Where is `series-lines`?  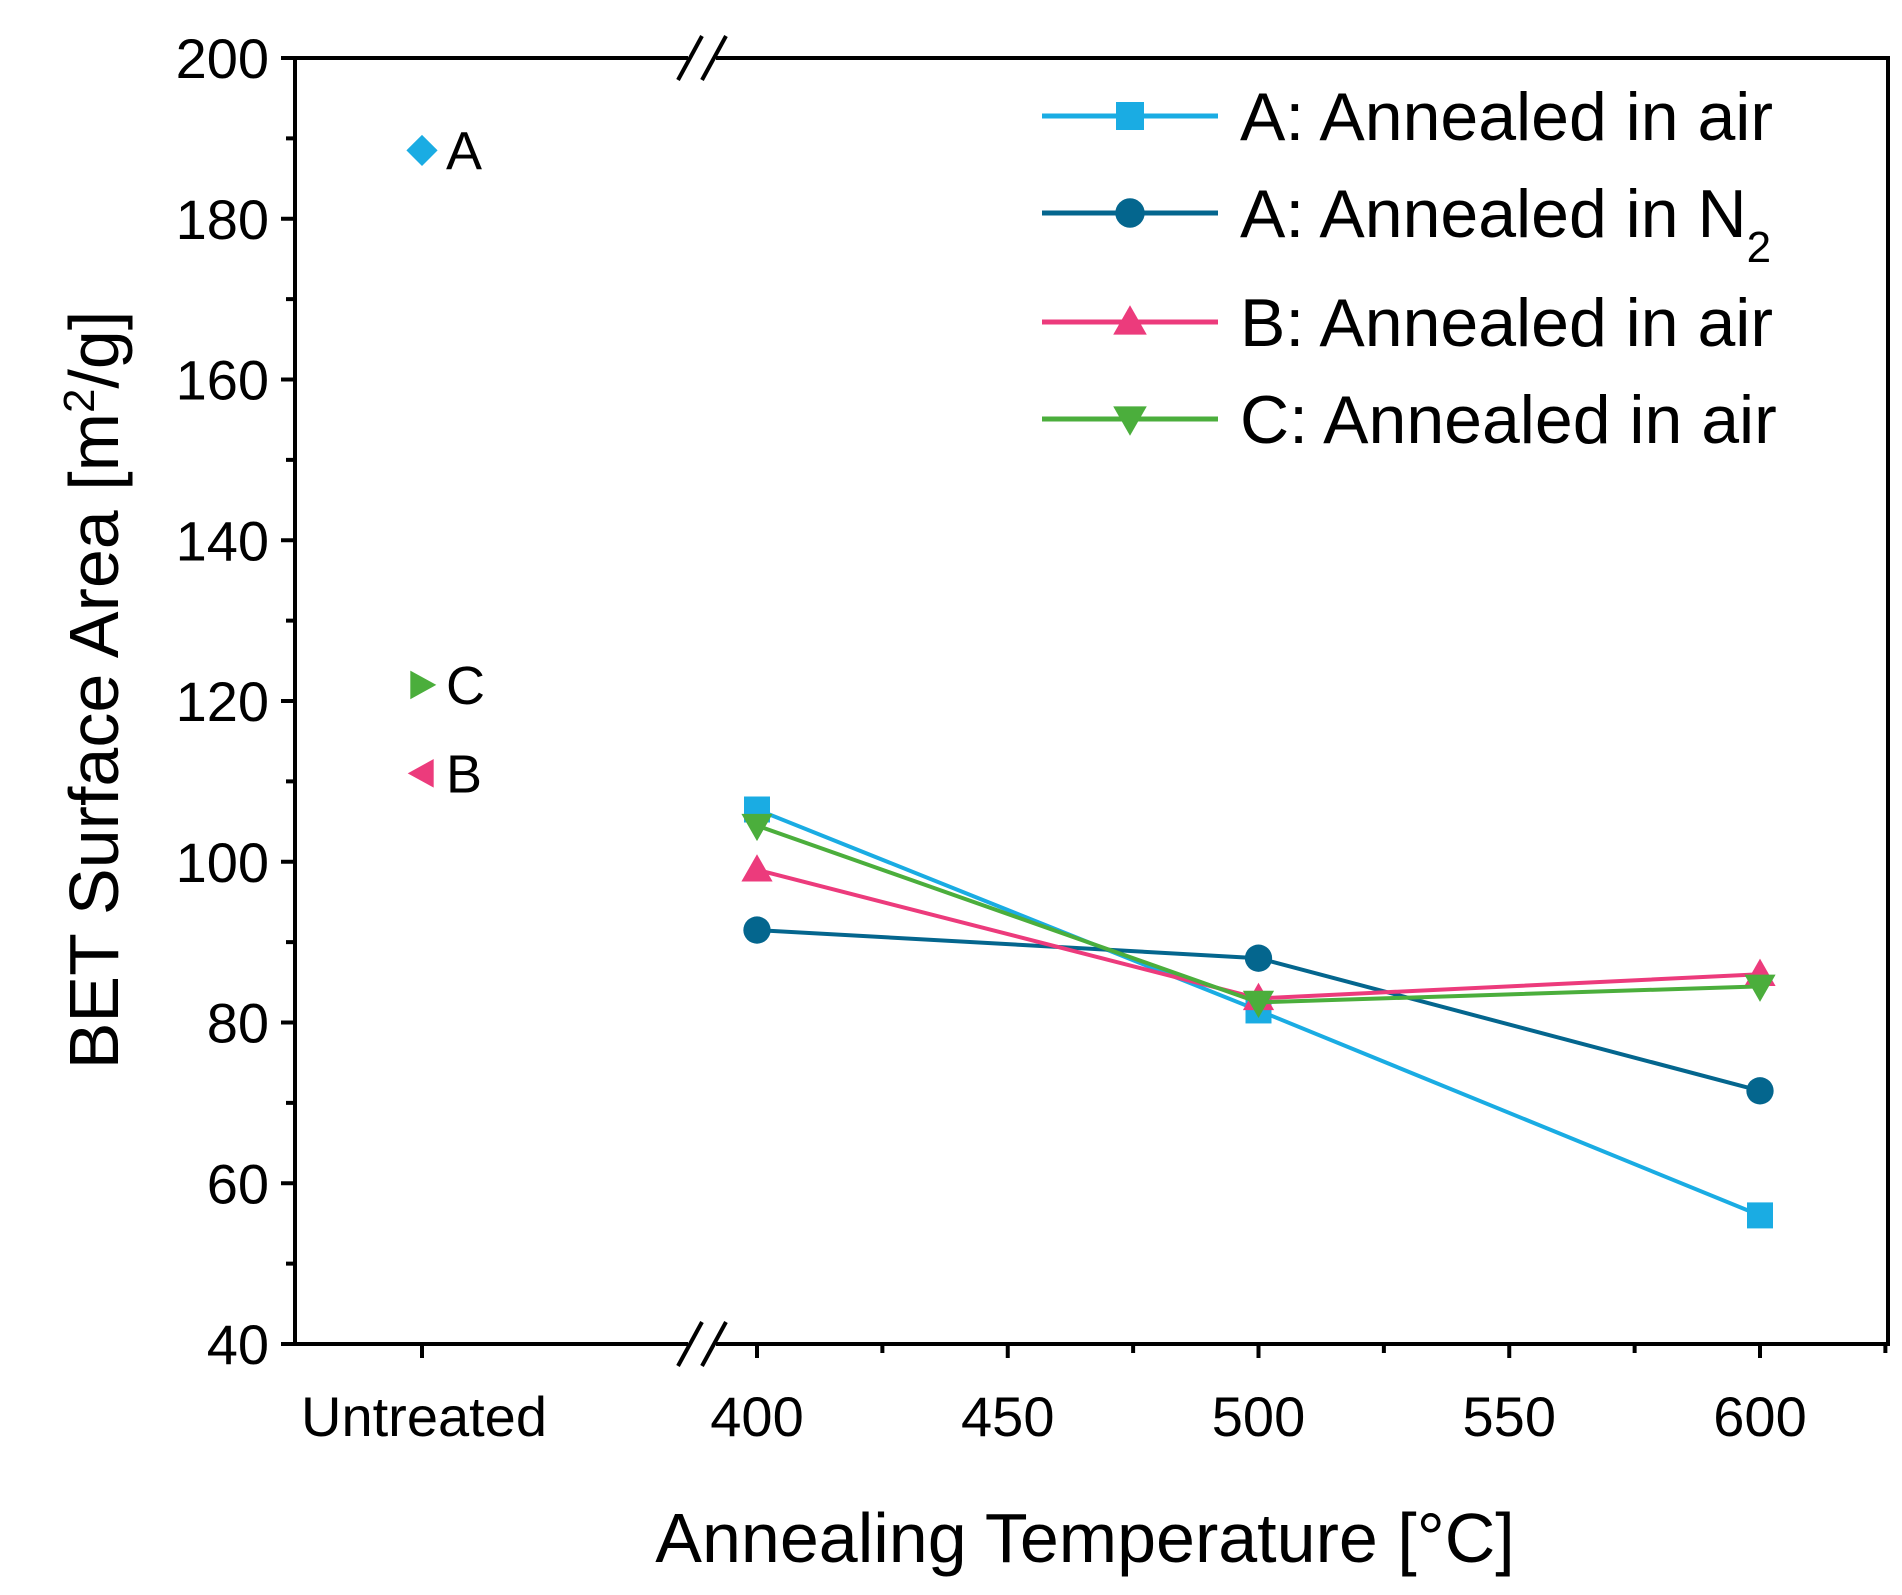 series-lines is located at coordinates (1258, 1012).